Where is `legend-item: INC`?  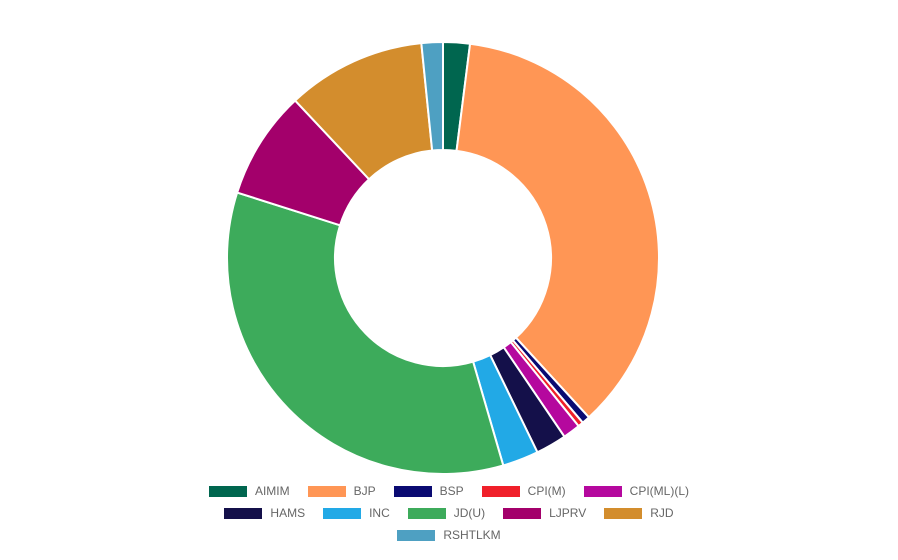 legend-item: INC is located at coordinates (356, 513).